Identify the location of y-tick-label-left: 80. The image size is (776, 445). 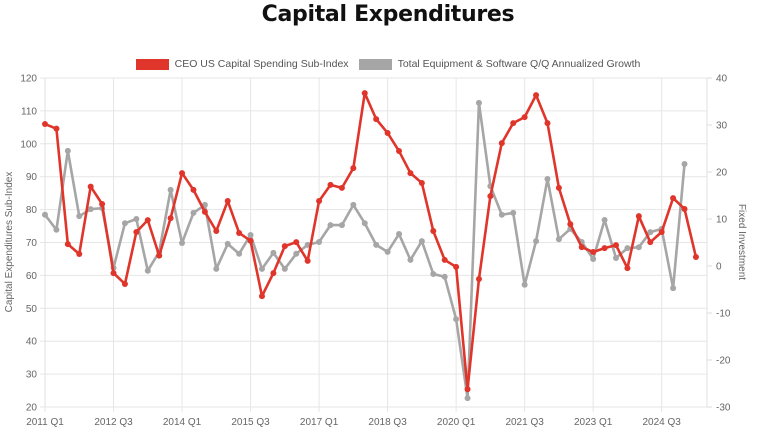
(32, 210).